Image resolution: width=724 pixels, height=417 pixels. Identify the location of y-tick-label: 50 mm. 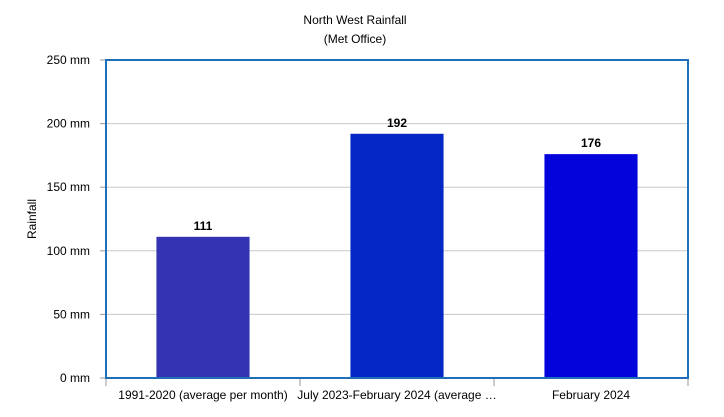
(71, 314).